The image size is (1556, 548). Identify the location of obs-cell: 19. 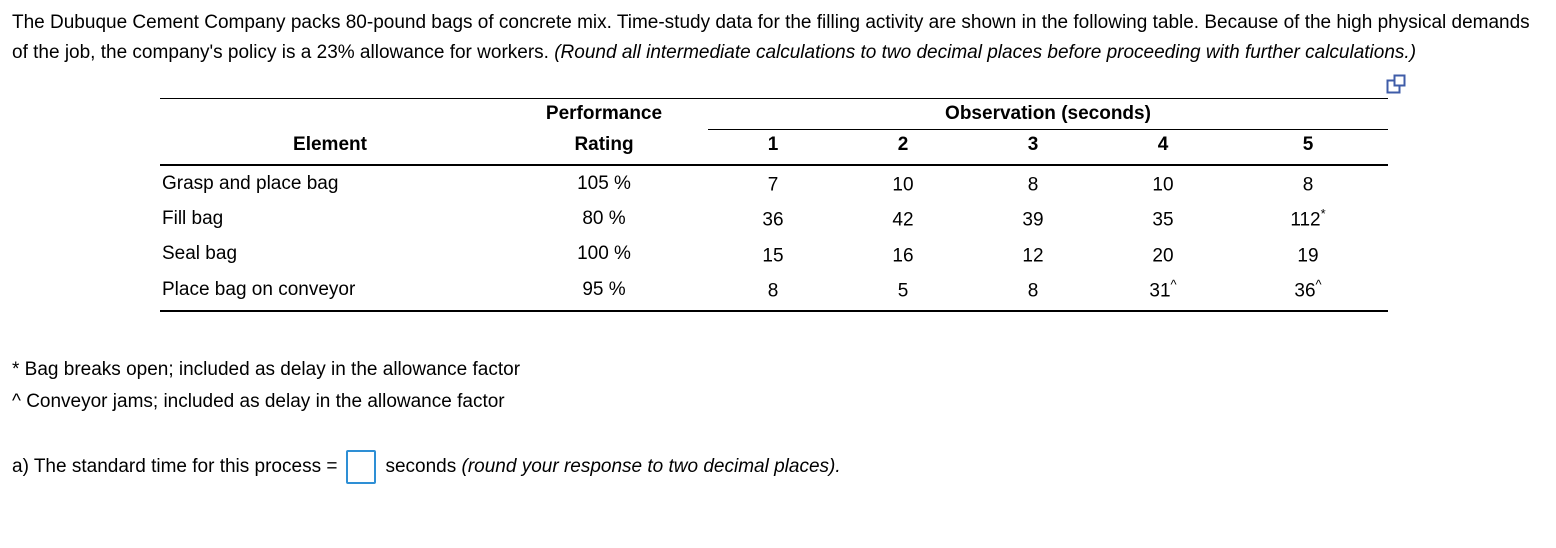
(1308, 256).